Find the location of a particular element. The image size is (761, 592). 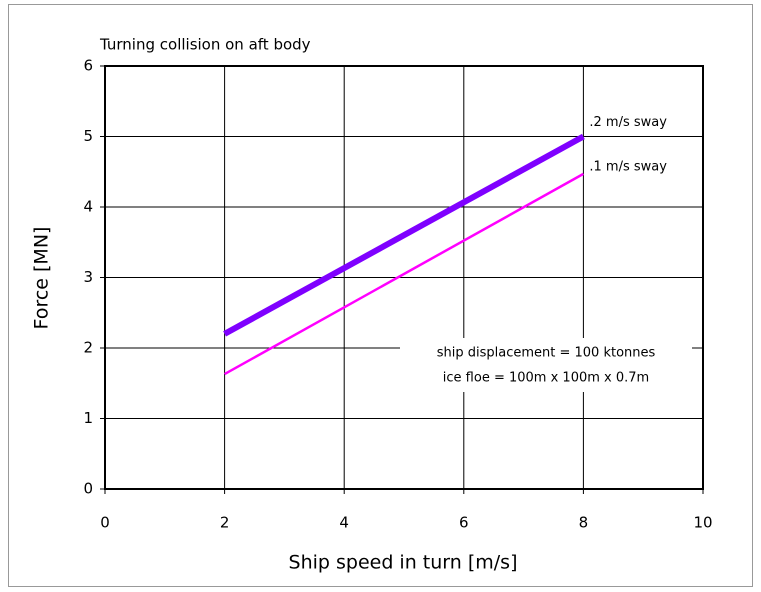

y-tick-label: 6 is located at coordinates (88, 66).